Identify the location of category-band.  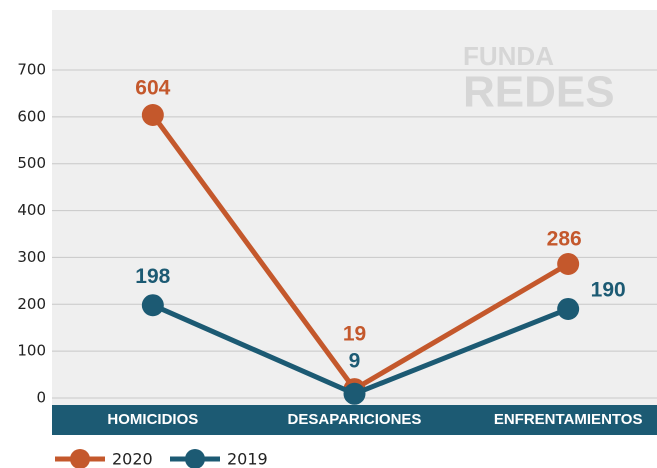
(354, 420).